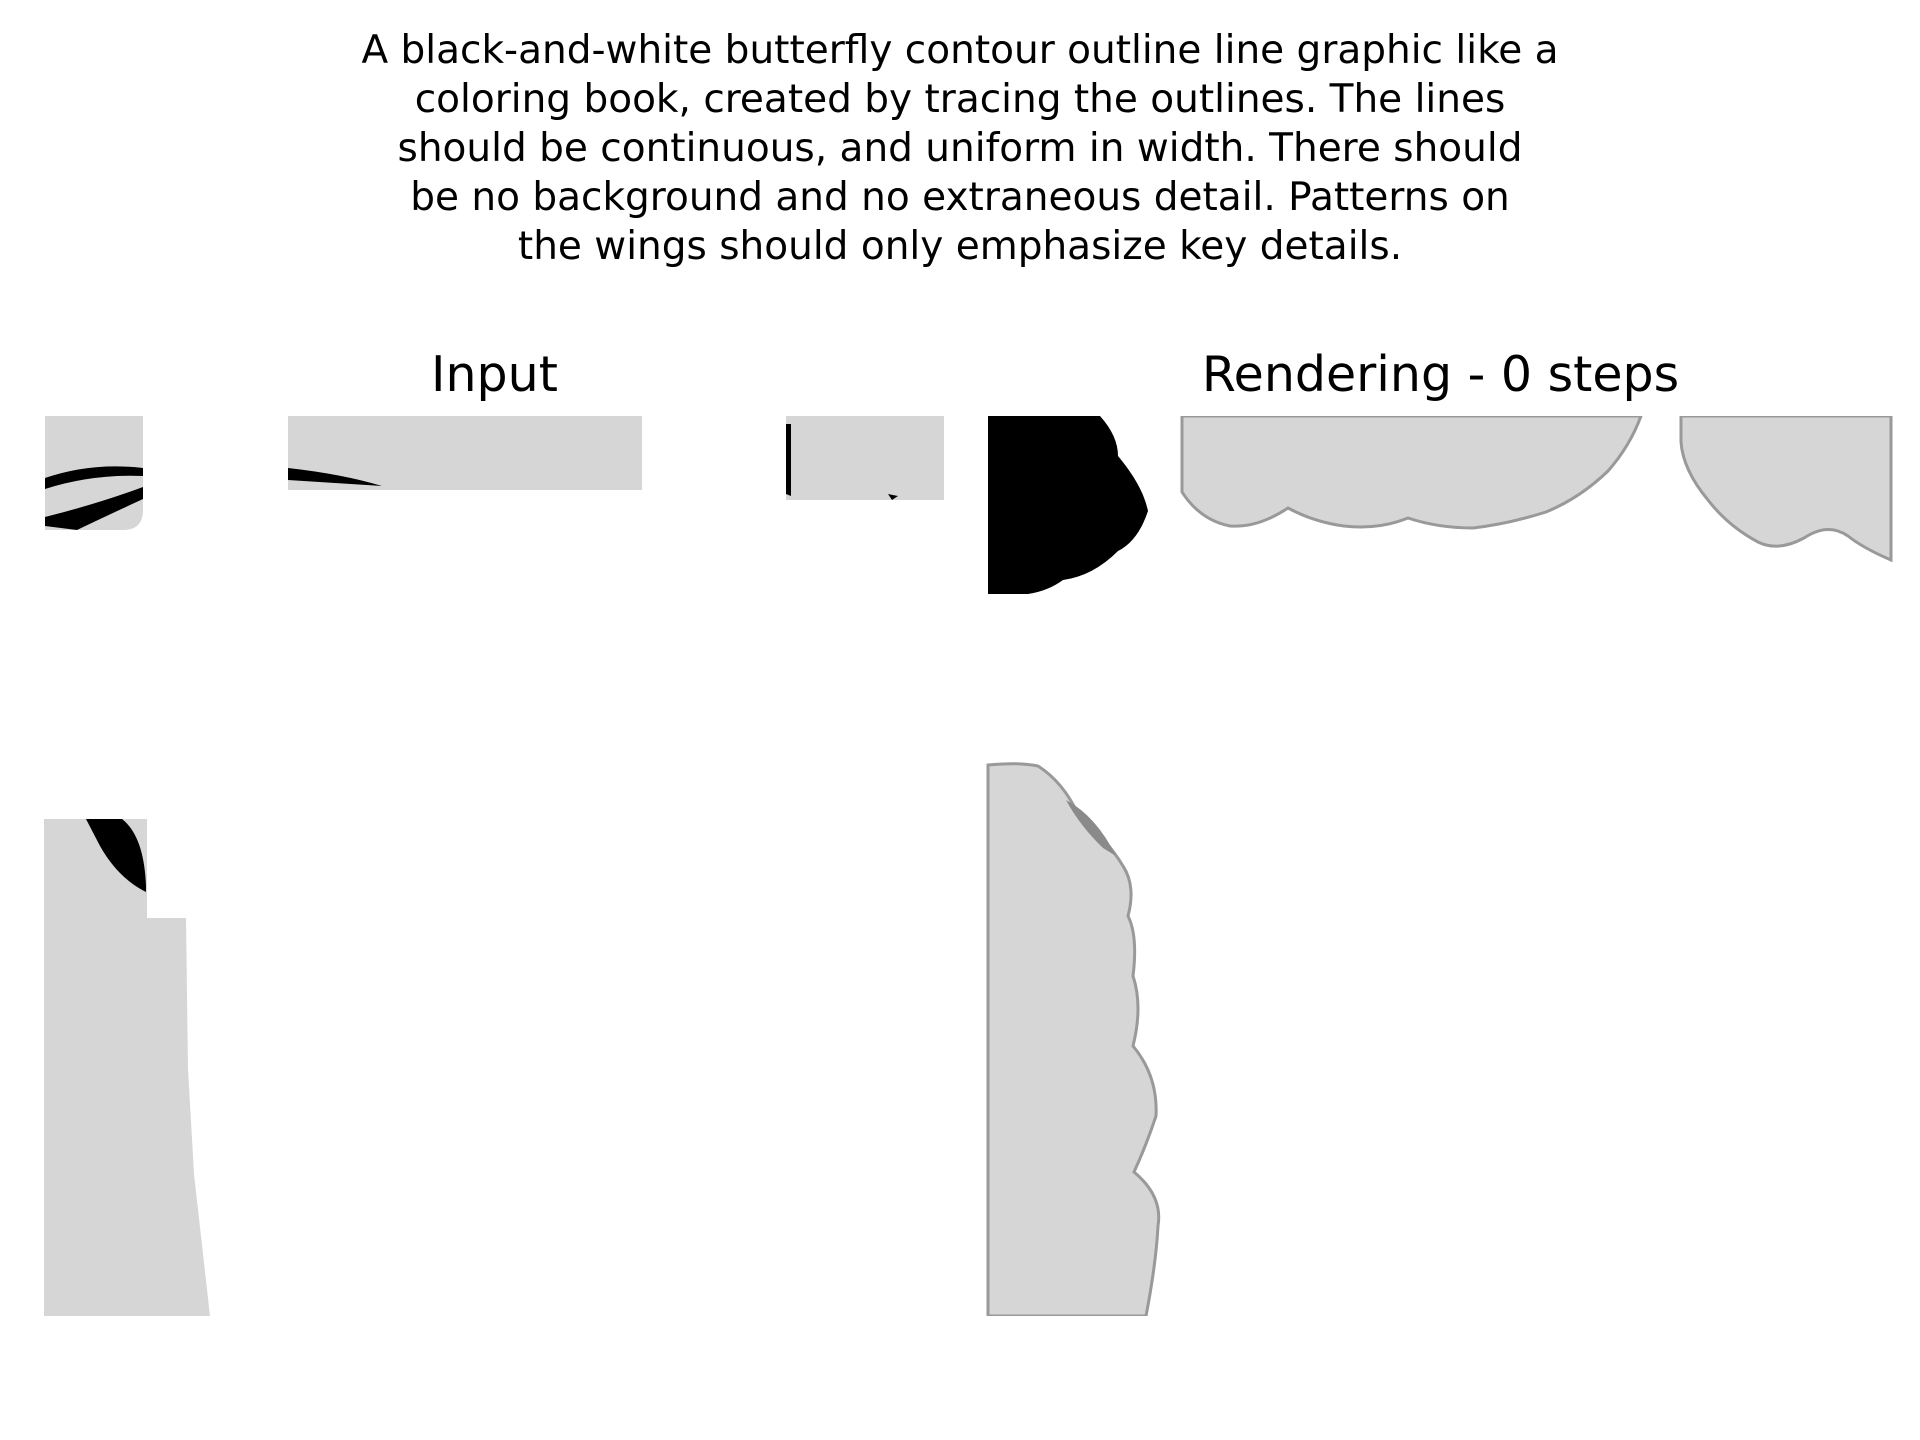  What do you see at coordinates (865, 458) in the screenshot?
I see `input-fragment-top-right` at bounding box center [865, 458].